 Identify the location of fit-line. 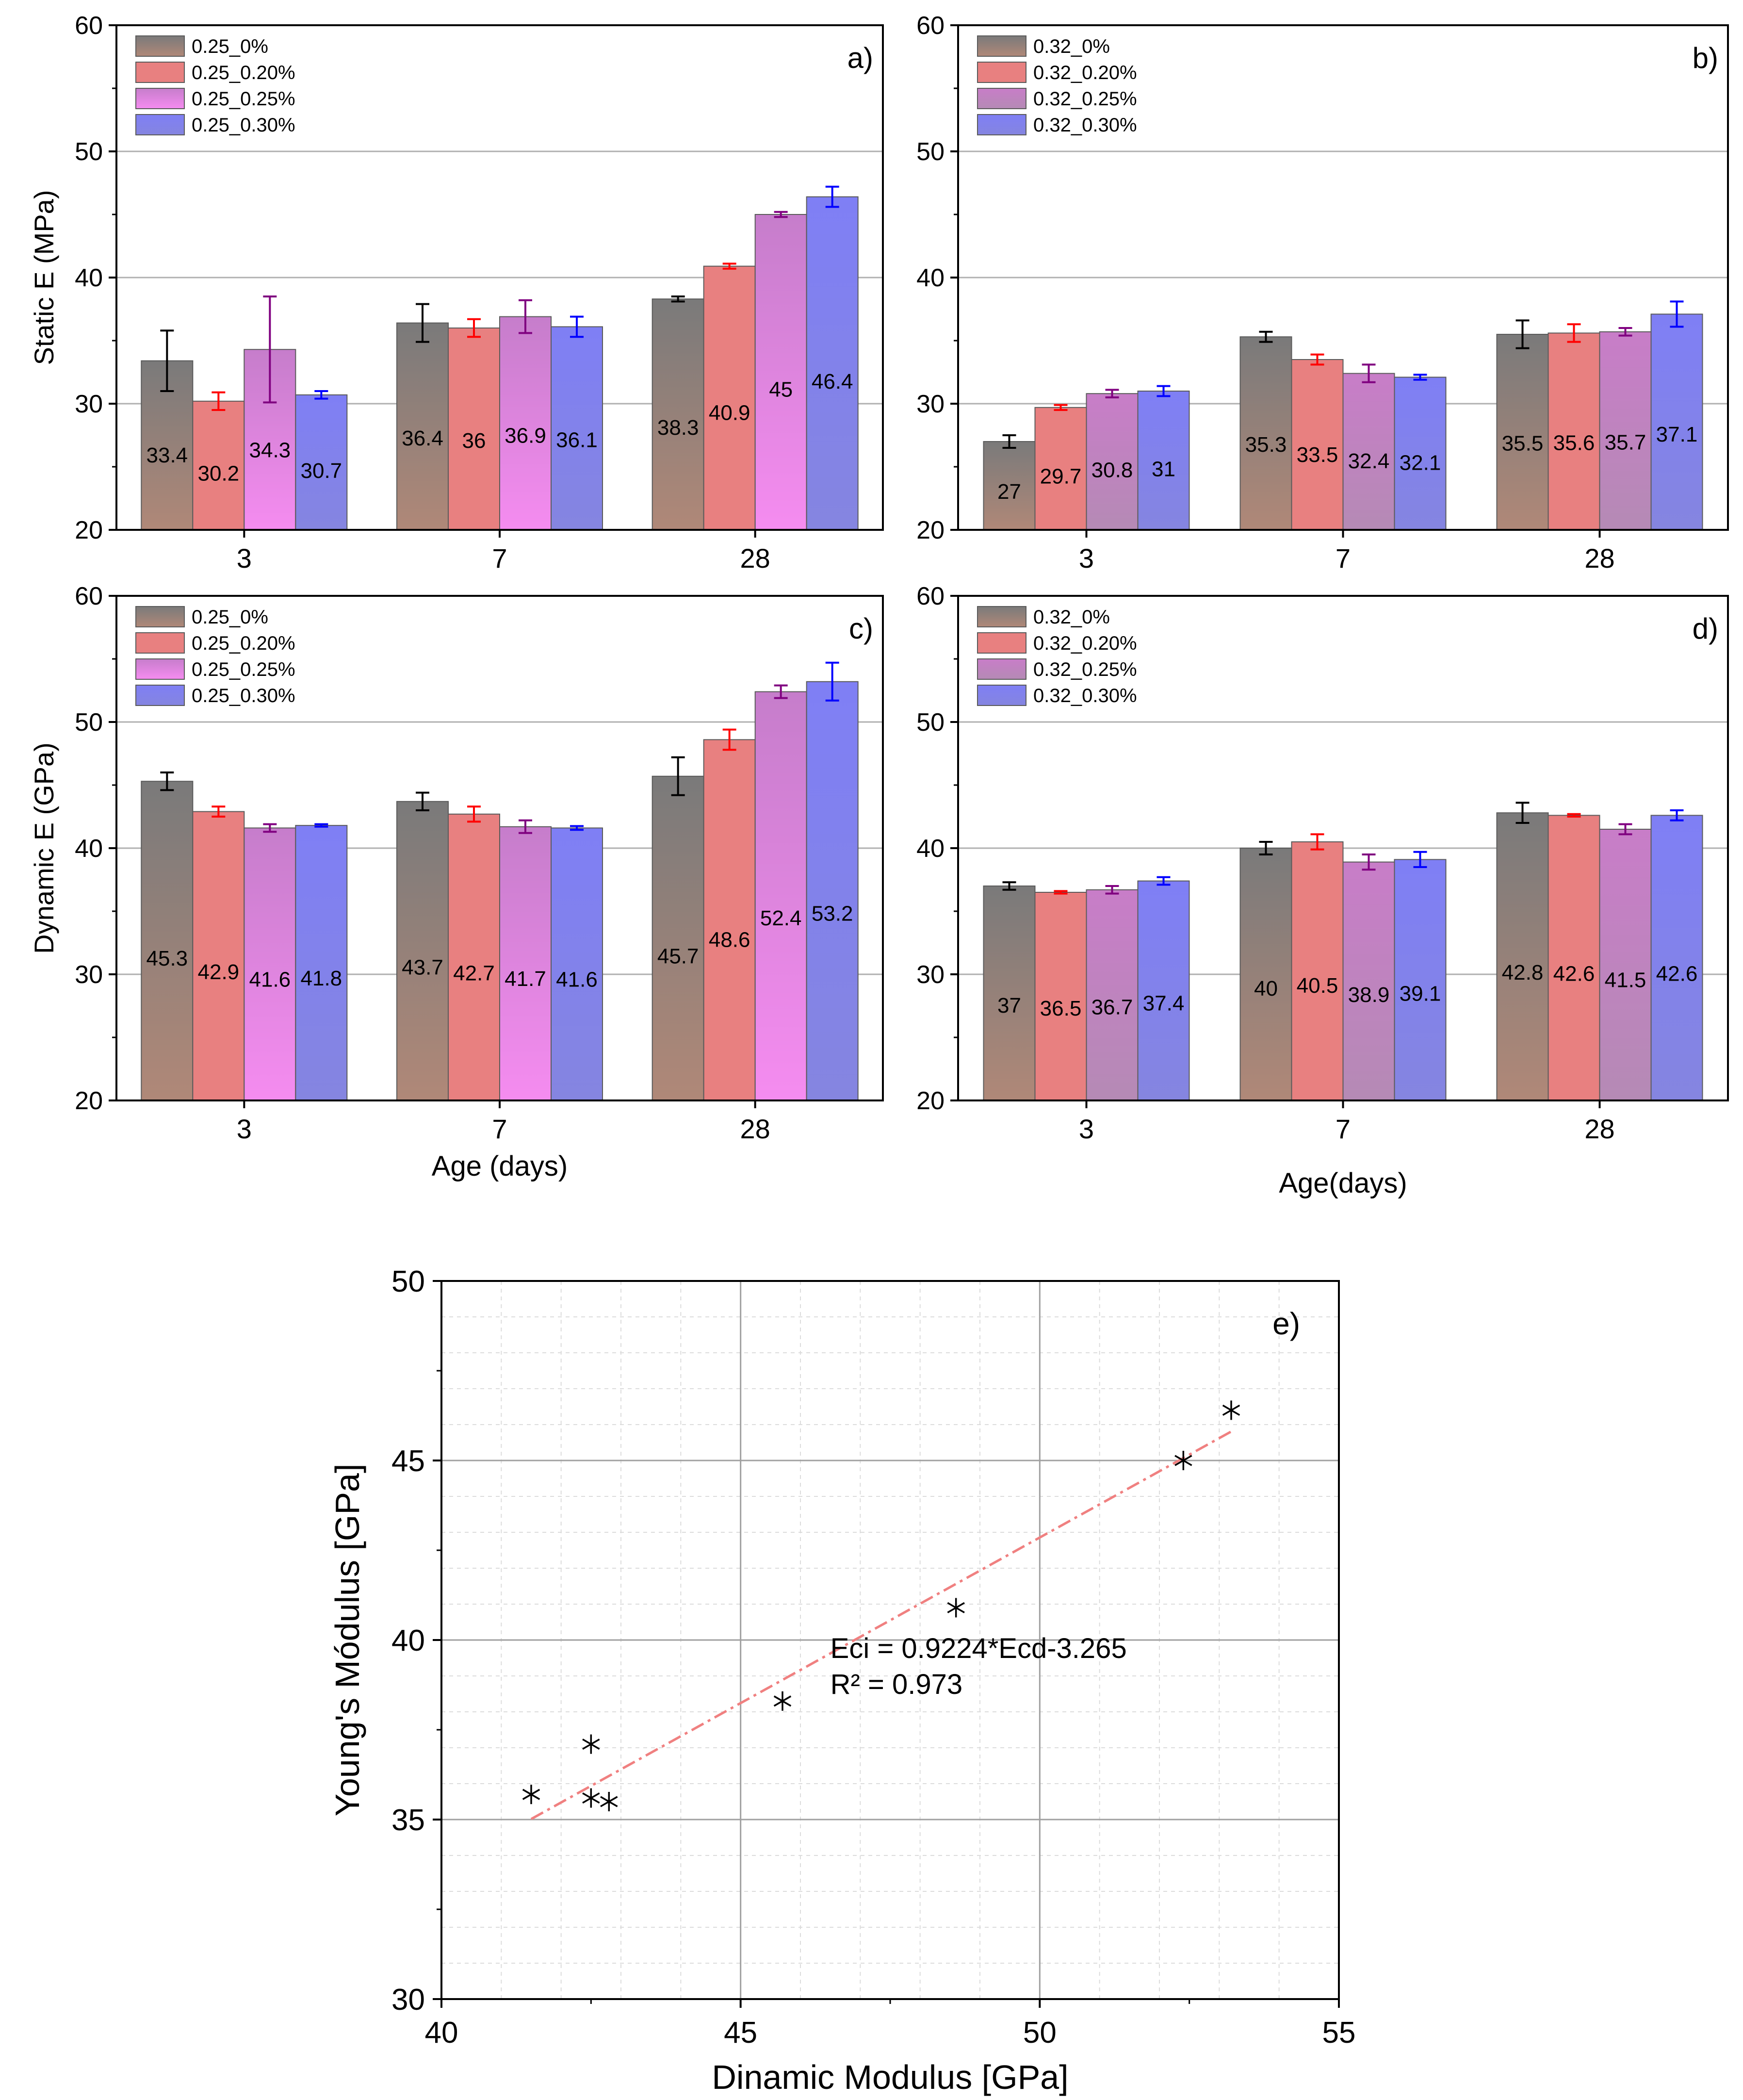
(881, 1625).